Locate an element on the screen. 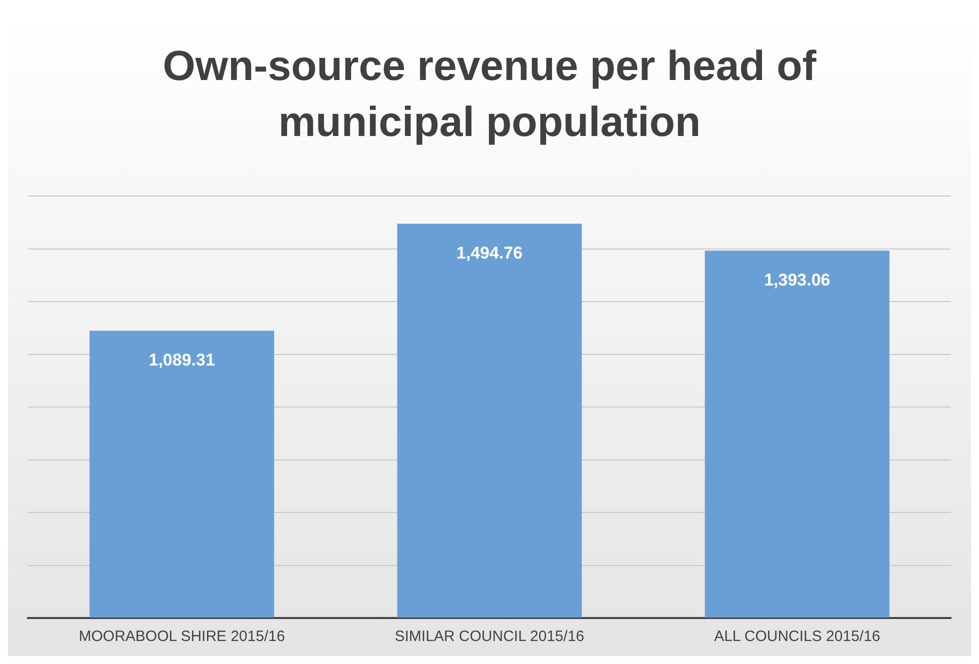  x-tick-label: MOORABOOL SHIRE 2015/16 is located at coordinates (181, 637).